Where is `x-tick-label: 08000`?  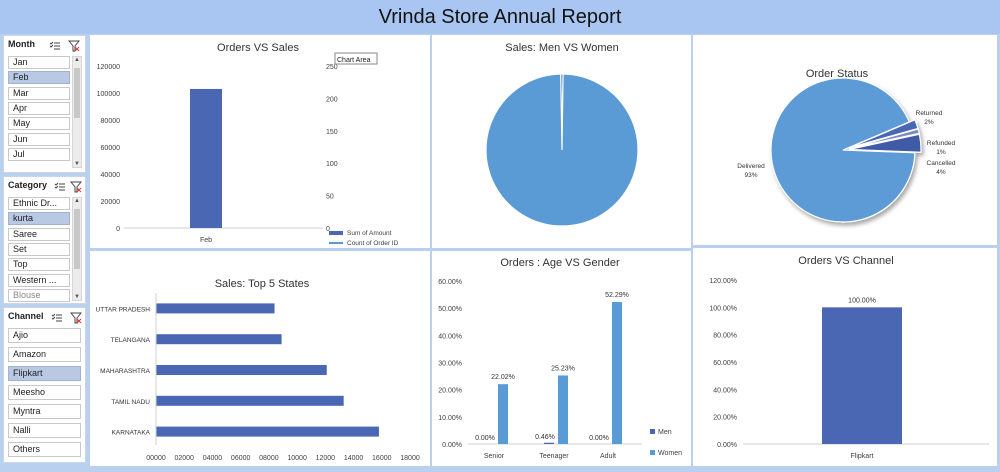
x-tick-label: 08000 is located at coordinates (269, 458).